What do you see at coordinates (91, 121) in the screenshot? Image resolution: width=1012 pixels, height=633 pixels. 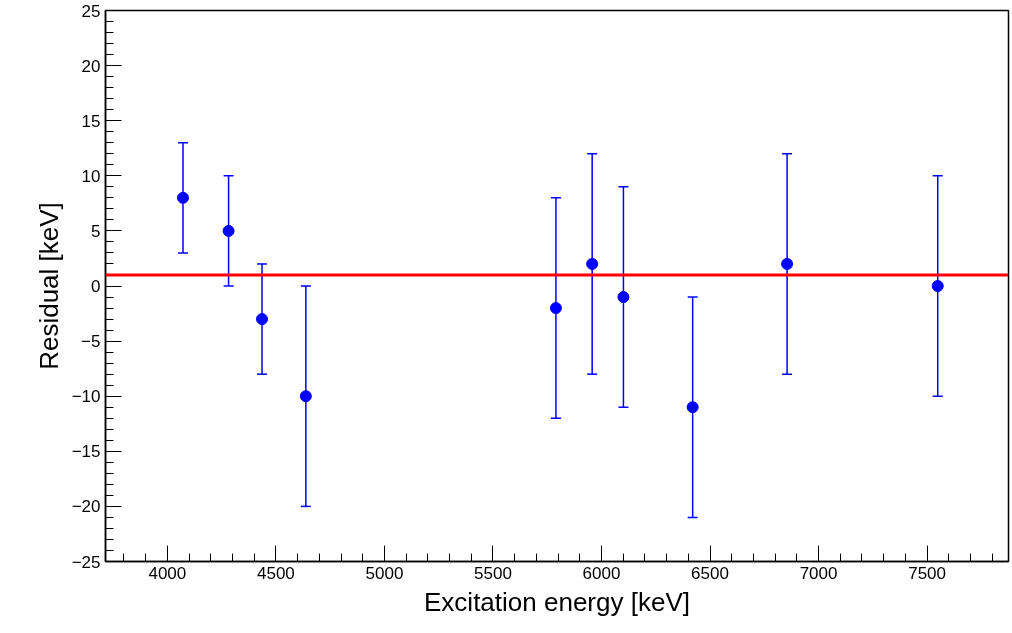 I see `y-tick-label: 15` at bounding box center [91, 121].